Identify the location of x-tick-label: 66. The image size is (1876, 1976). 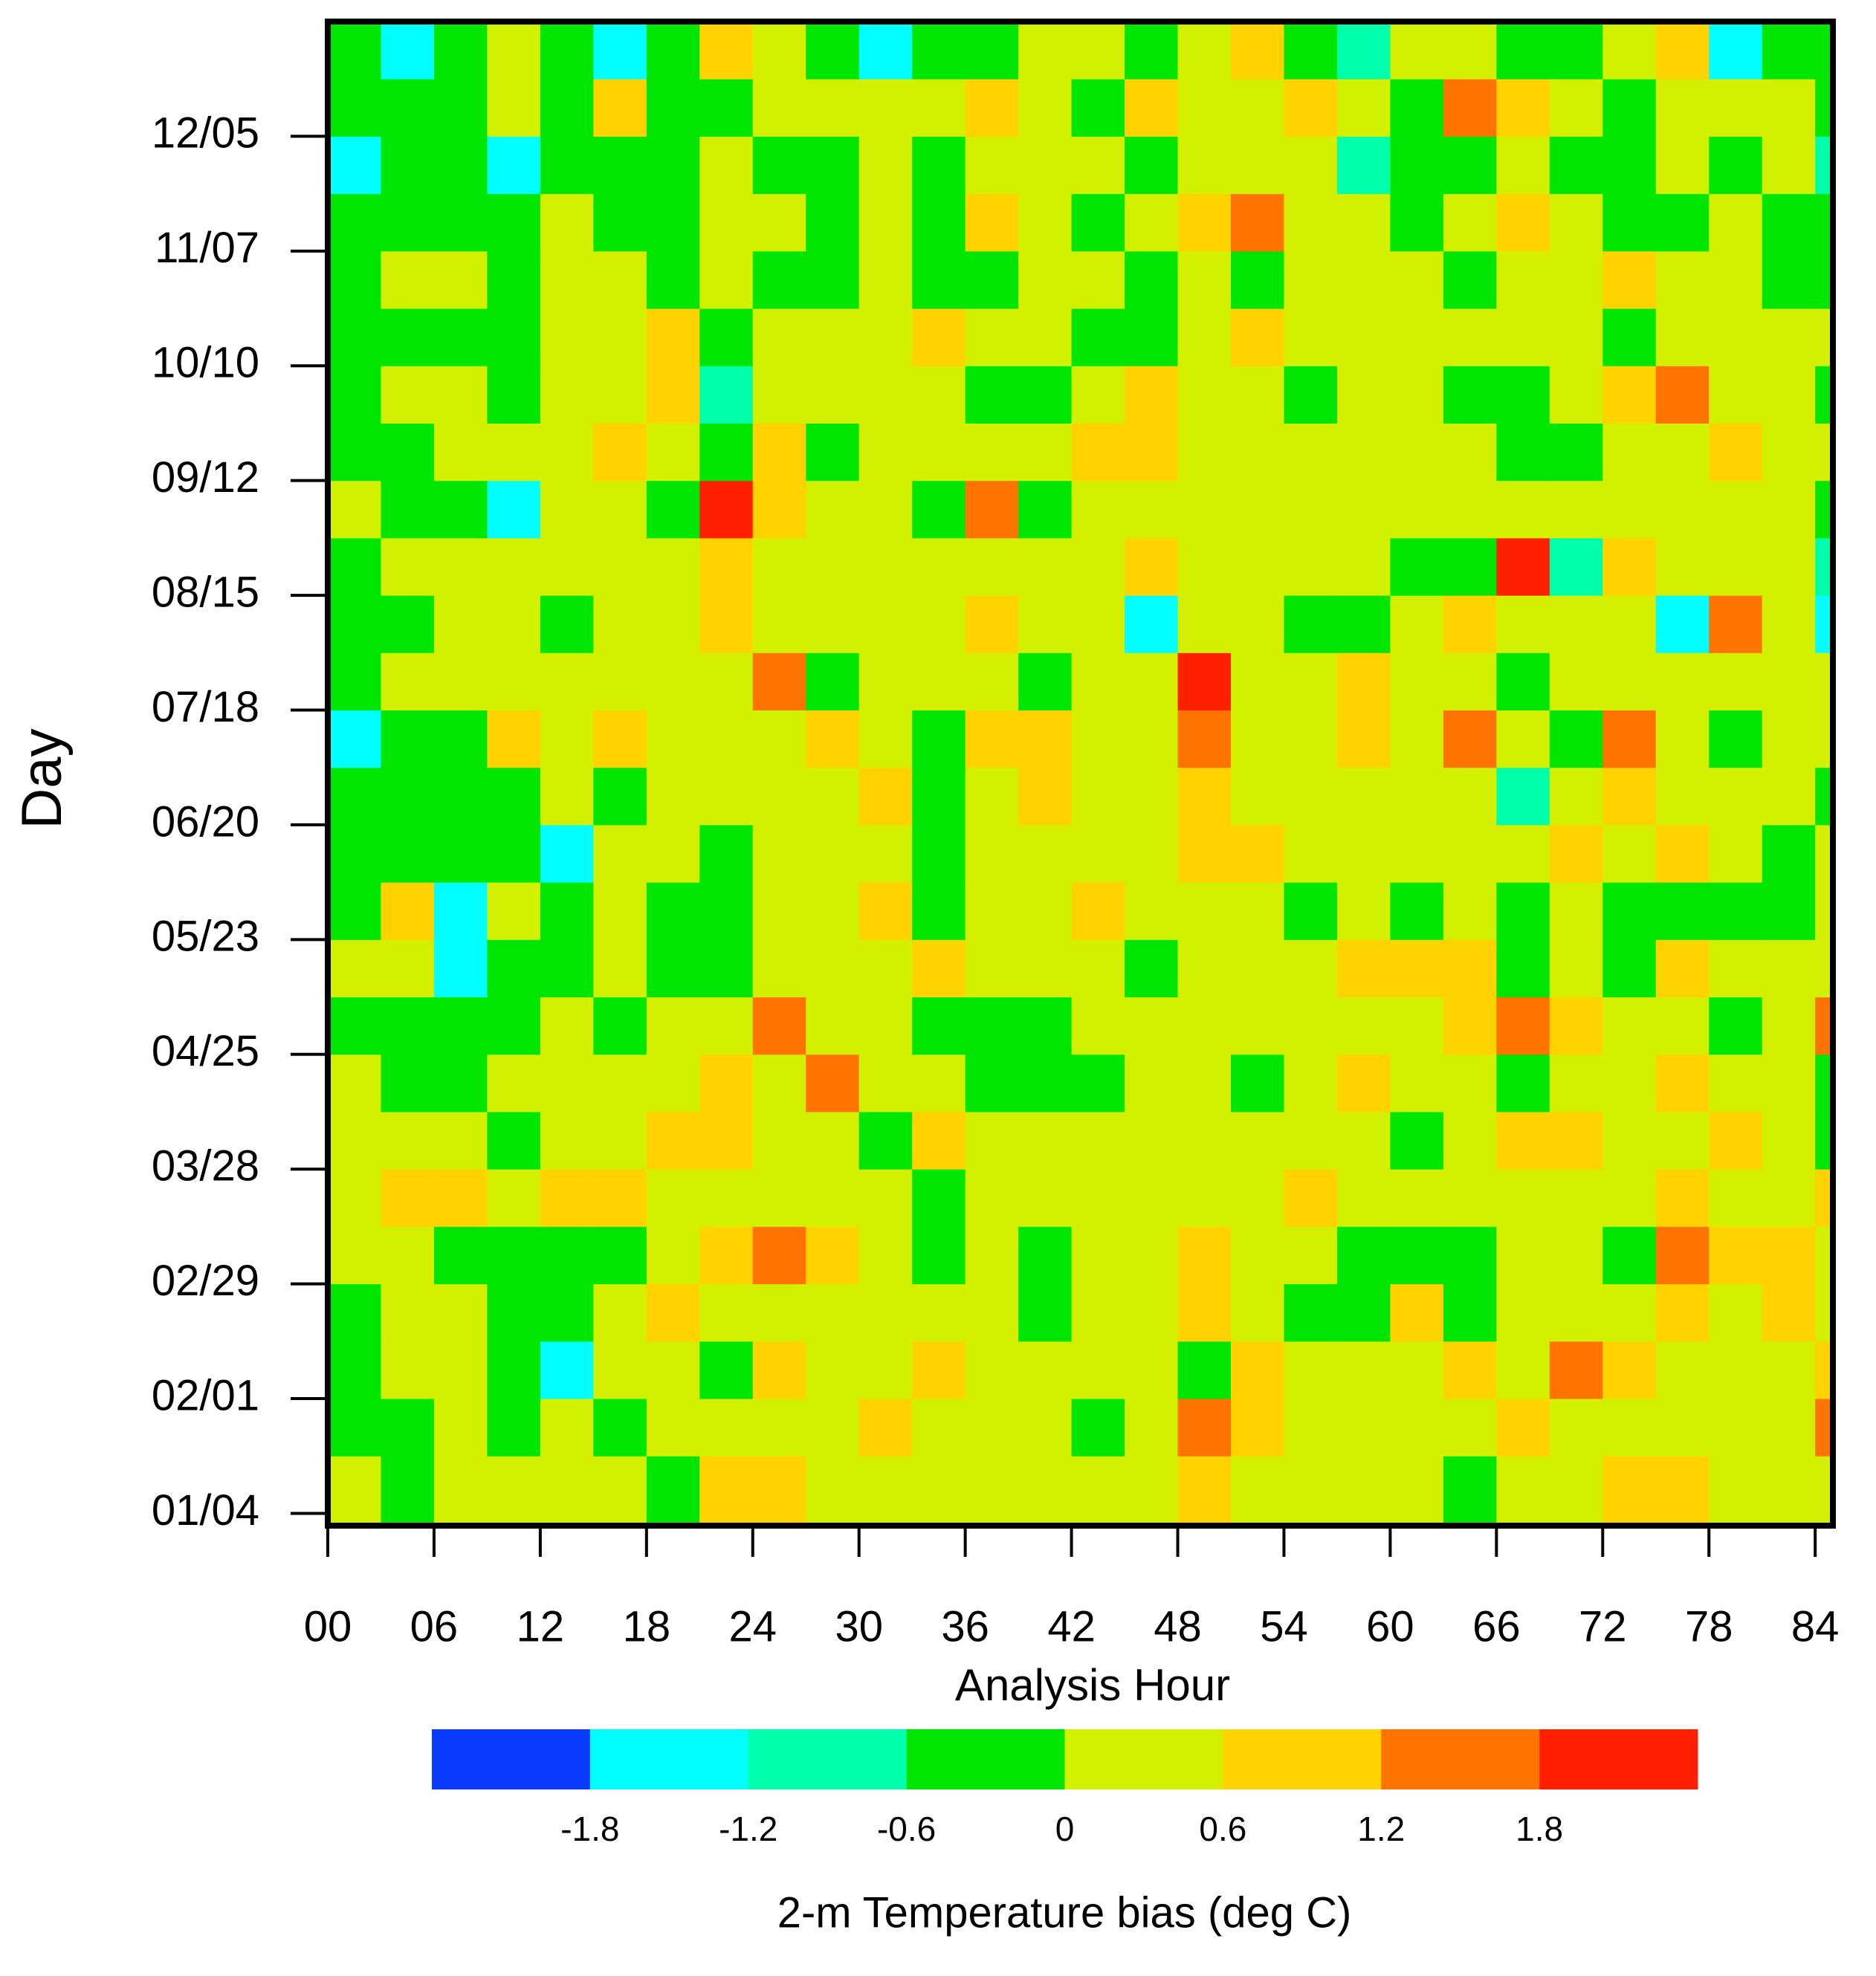
(1496, 1626).